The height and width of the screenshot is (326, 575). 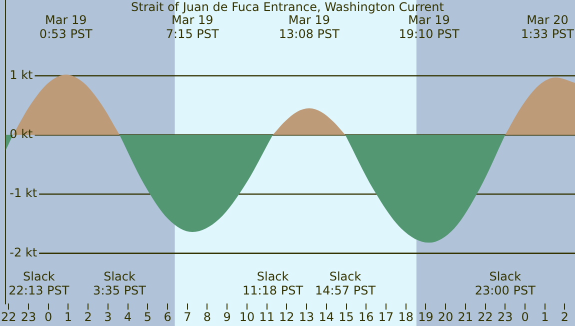 What do you see at coordinates (266, 317) in the screenshot?
I see `x-tick-label: 11` at bounding box center [266, 317].